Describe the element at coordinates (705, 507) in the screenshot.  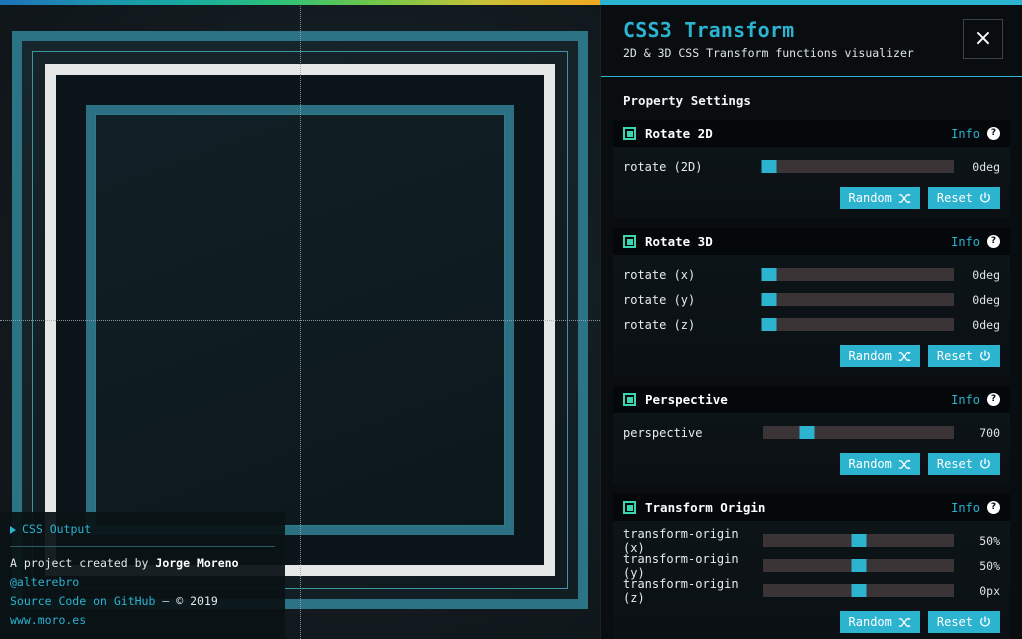
I see `section-title: Transform Origin` at that location.